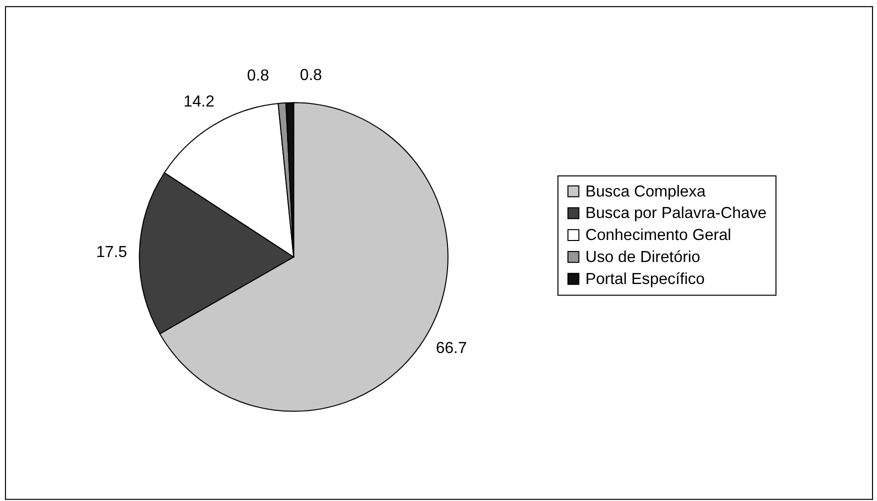 The image size is (877, 501). What do you see at coordinates (676, 213) in the screenshot?
I see `legend-label: Busca por Palavra-Chave` at bounding box center [676, 213].